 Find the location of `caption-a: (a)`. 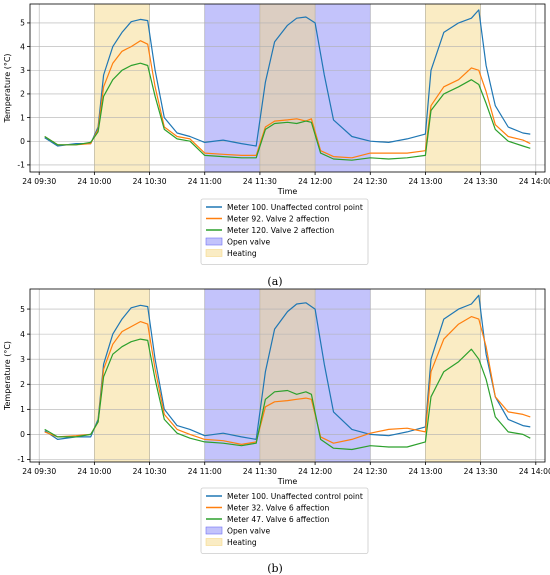

caption-a: (a) is located at coordinates (275, 281).